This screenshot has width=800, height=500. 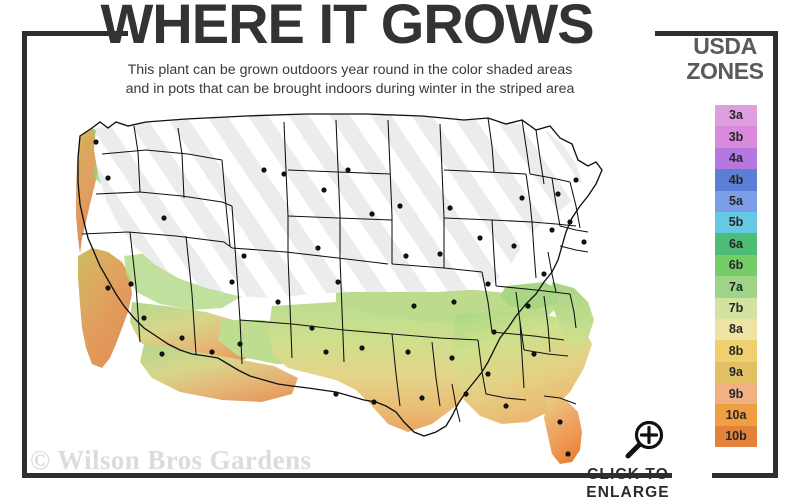 I want to click on legend-zone-10b: 10b, so click(x=736, y=436).